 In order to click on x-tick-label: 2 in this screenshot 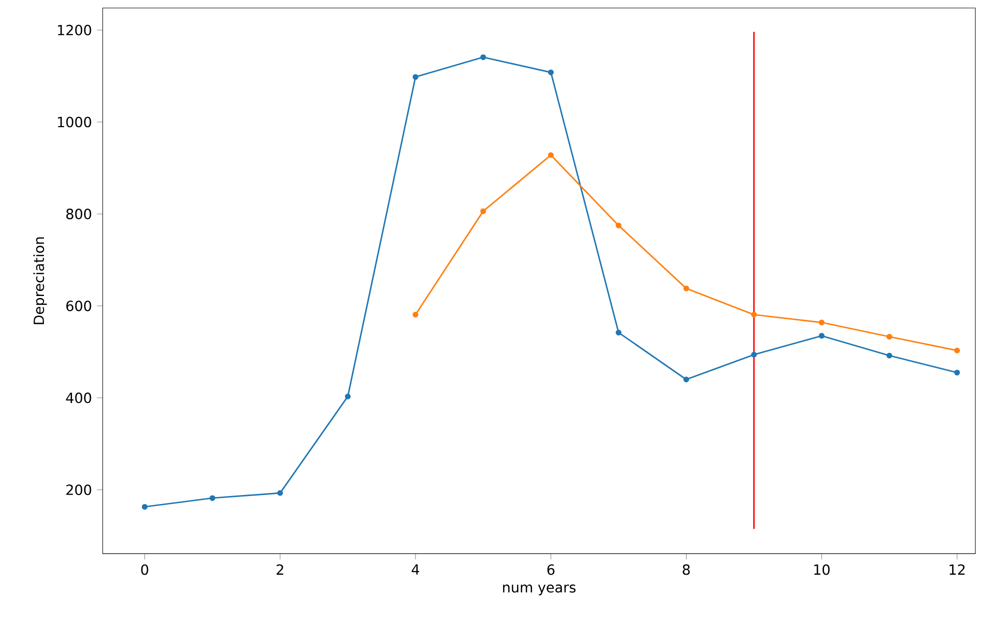, I will do `click(280, 569)`.